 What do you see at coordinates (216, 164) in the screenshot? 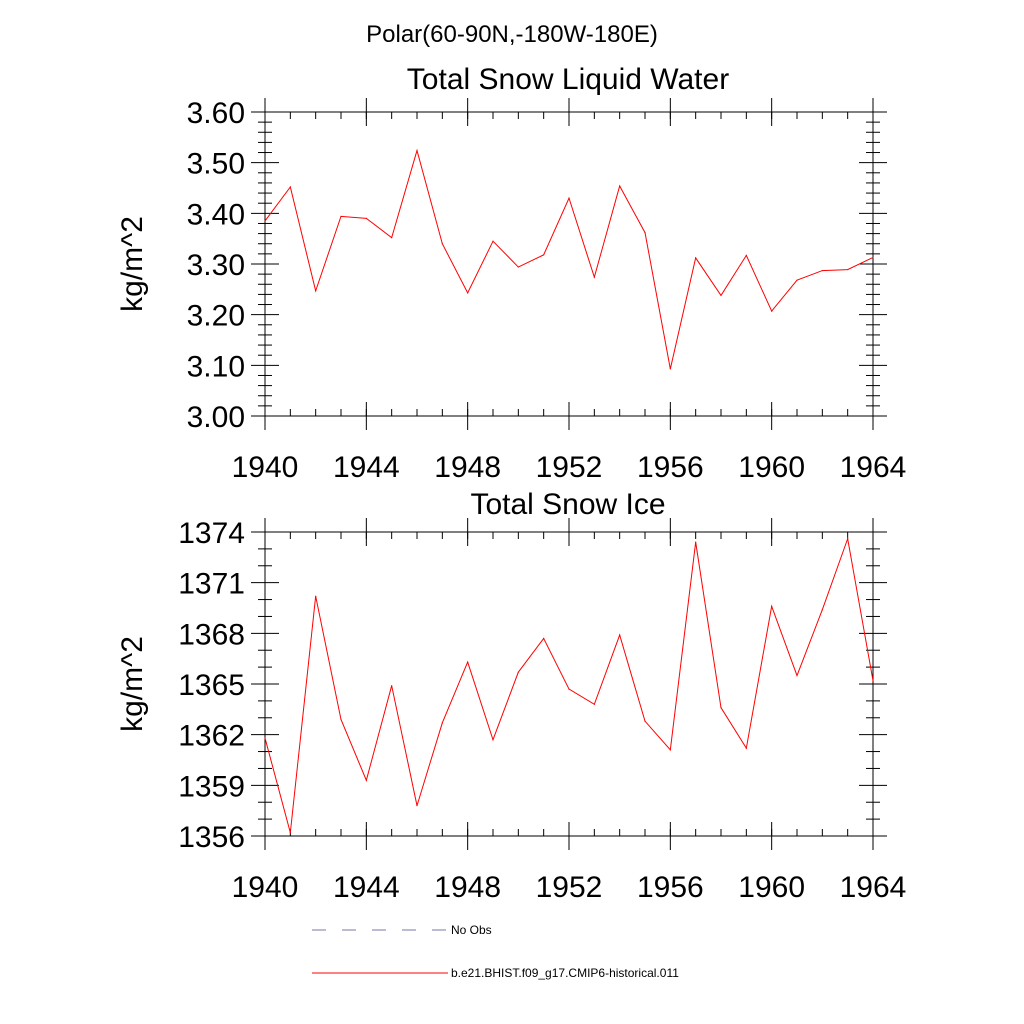
I see `y-tick-label: 3.50` at bounding box center [216, 164].